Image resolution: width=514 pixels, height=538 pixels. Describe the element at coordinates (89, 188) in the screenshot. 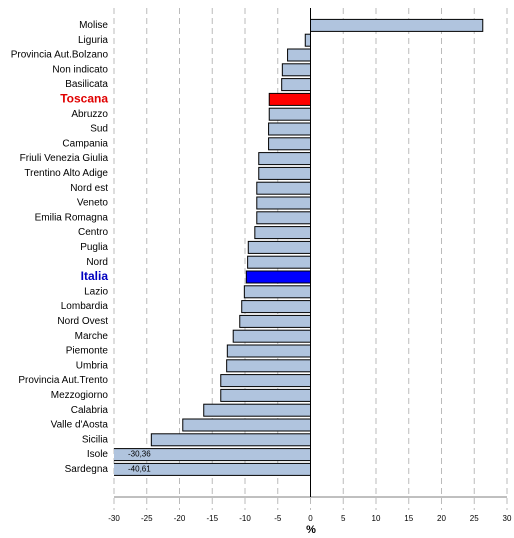

I see `y-tick-label: Nord est` at that location.